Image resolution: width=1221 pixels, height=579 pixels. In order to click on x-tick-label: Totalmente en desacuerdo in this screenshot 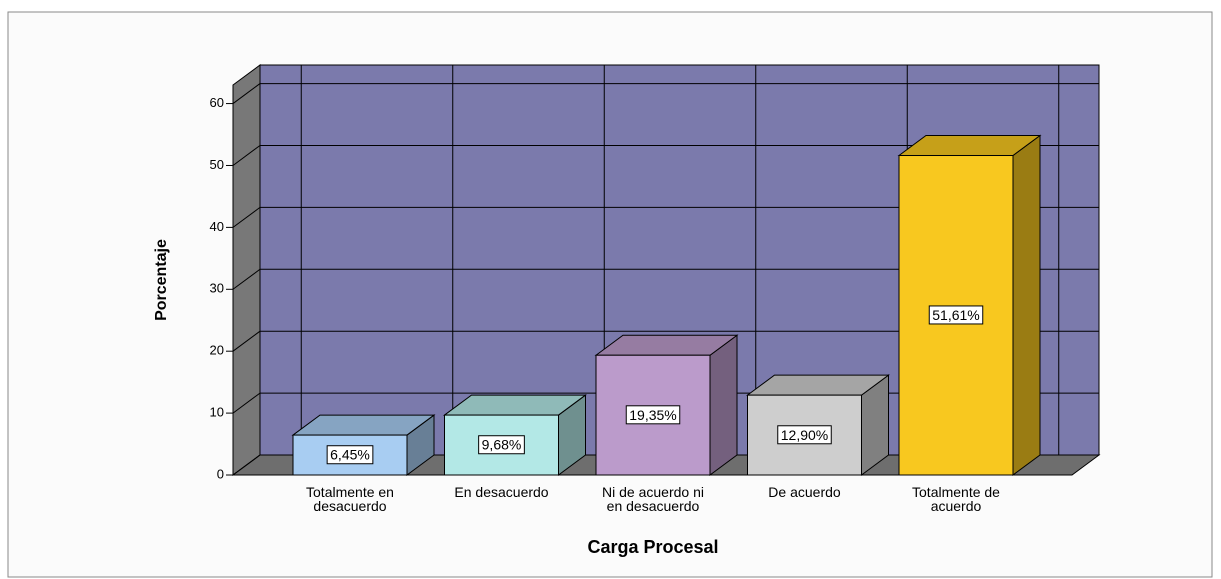, I will do `click(350, 499)`.